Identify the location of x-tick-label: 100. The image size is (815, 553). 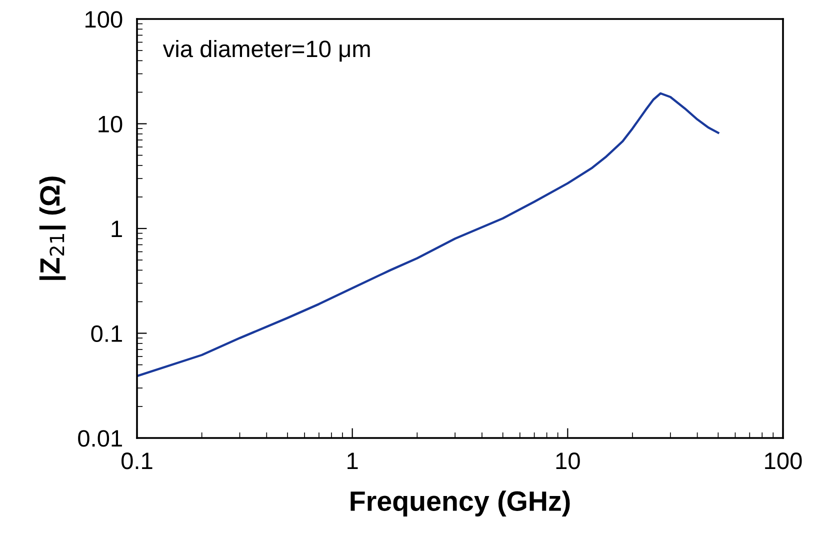
(783, 461).